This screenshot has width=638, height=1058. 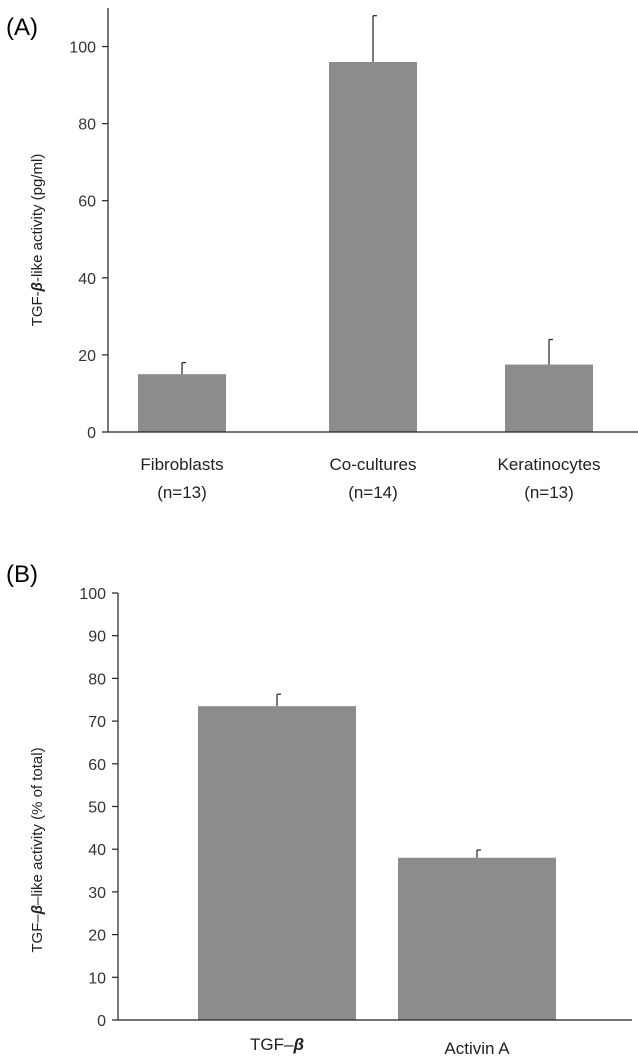 What do you see at coordinates (22, 27) in the screenshot?
I see `panel-label-a: (A)` at bounding box center [22, 27].